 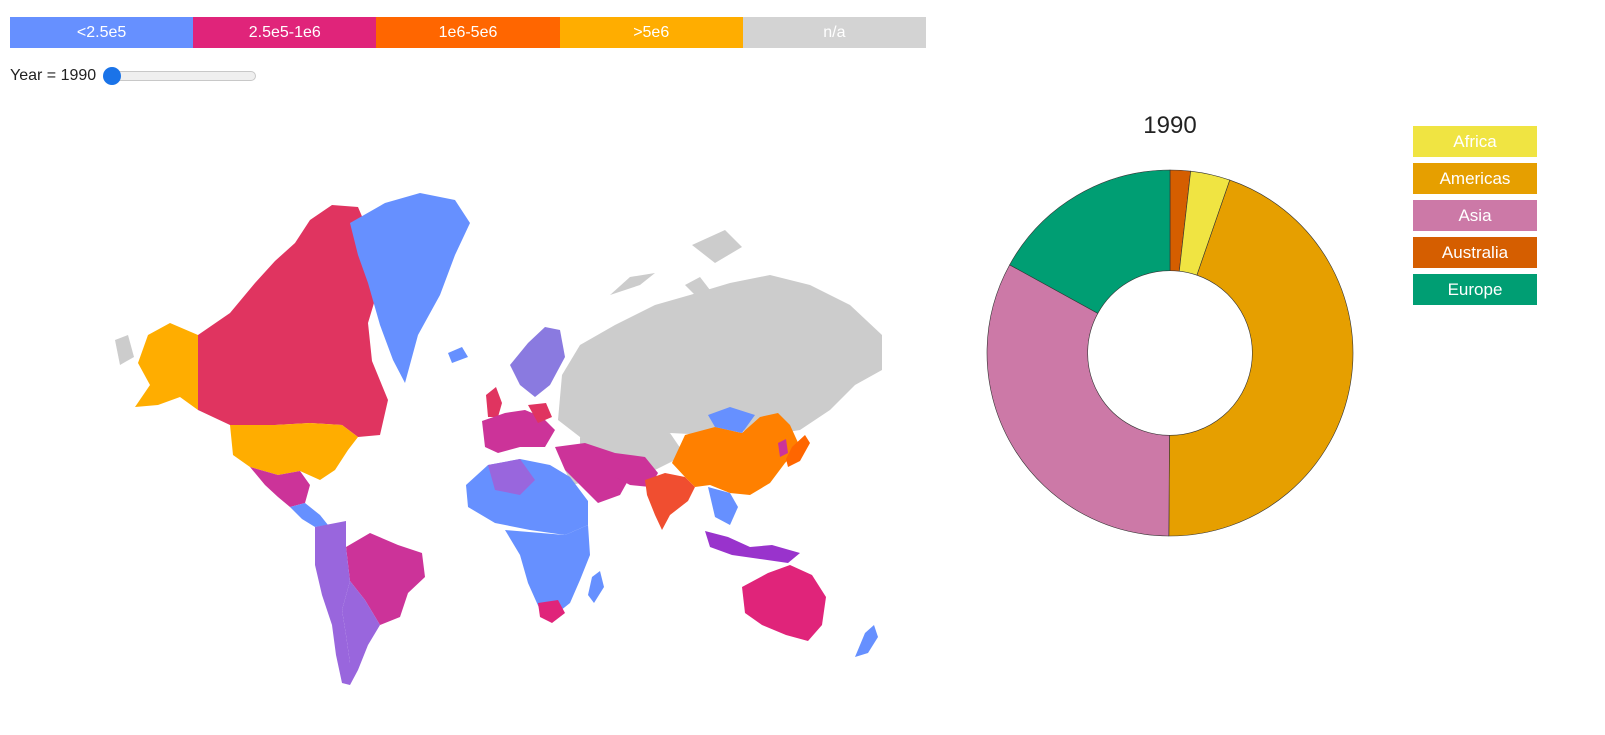 I want to click on chart-title: 1990, so click(x=1169, y=125).